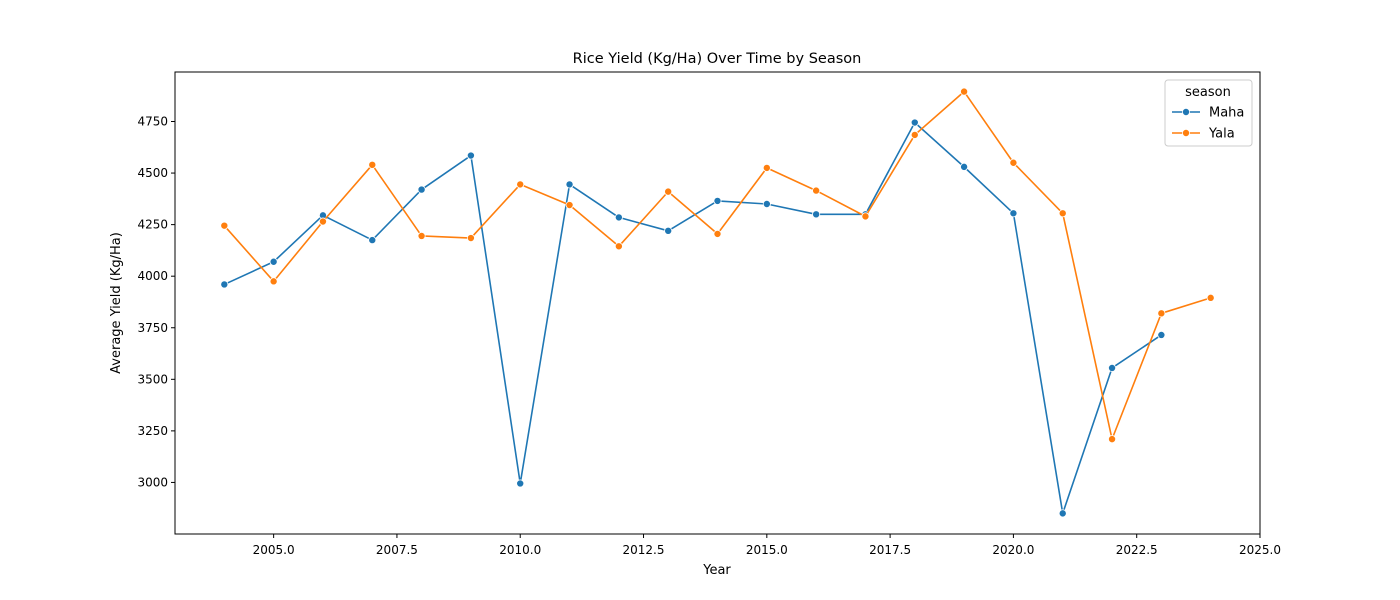  Describe the element at coordinates (152, 379) in the screenshot. I see `y-tick-label: 3500` at that location.